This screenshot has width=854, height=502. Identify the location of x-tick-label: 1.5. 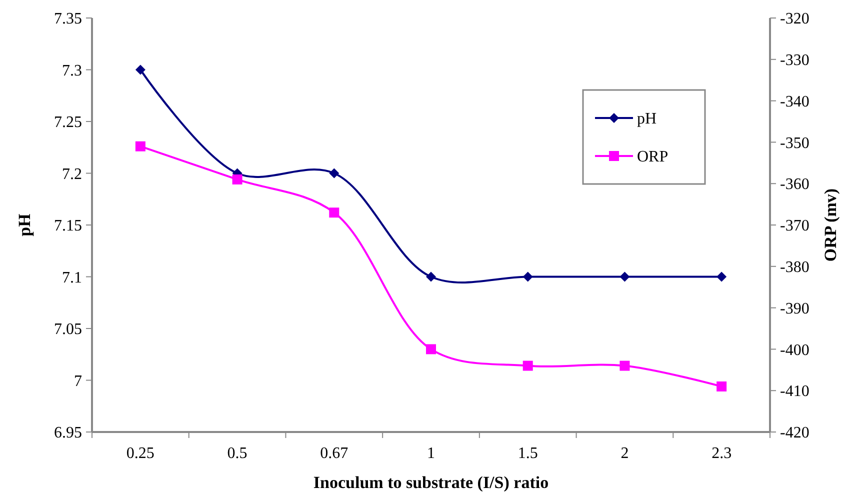
(528, 453).